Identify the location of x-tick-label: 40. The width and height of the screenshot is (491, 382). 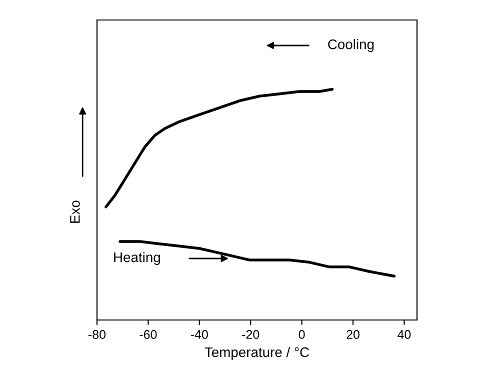
(404, 334).